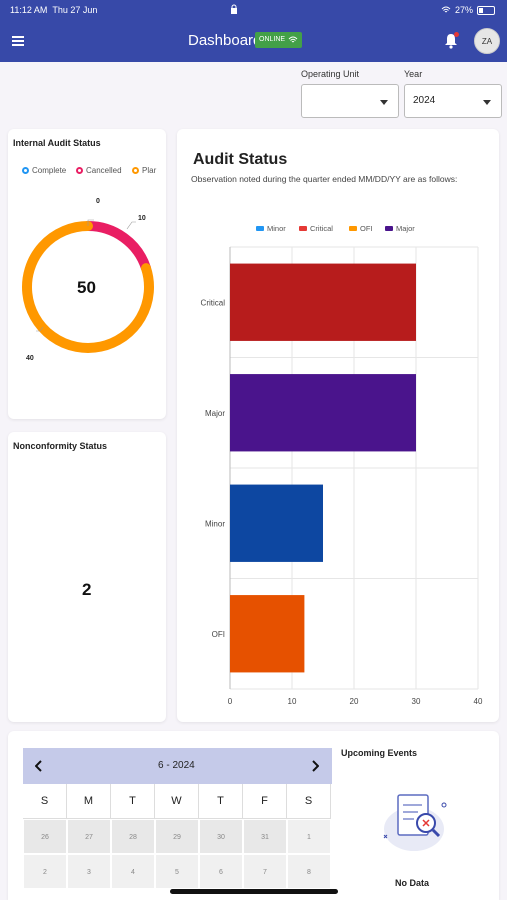 The image size is (507, 900). I want to click on donut-center-total: 50, so click(86, 287).